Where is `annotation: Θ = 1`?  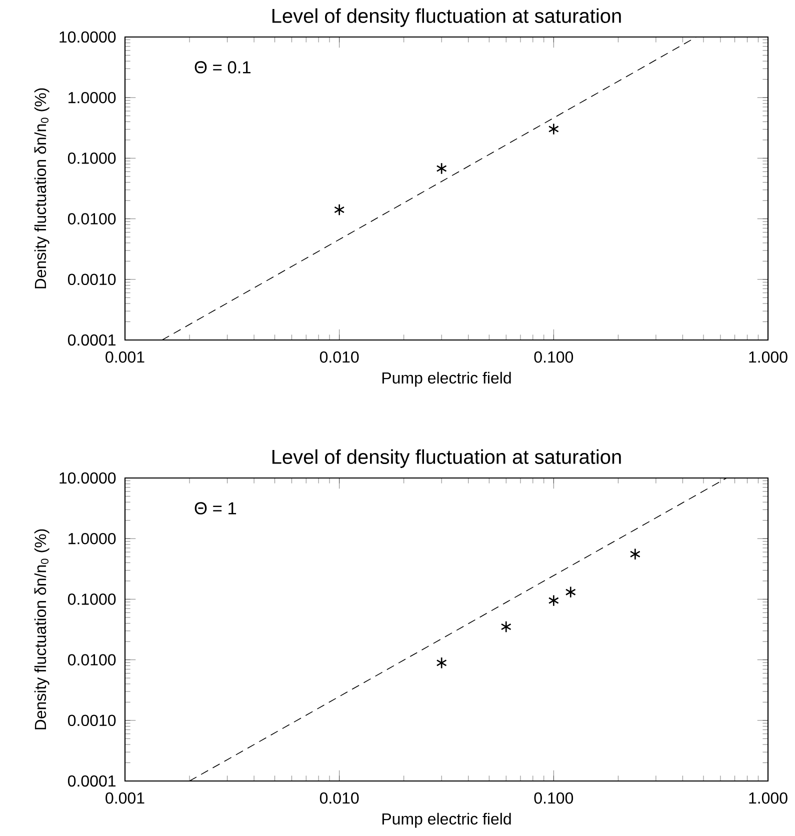 annotation: Θ = 1 is located at coordinates (215, 508).